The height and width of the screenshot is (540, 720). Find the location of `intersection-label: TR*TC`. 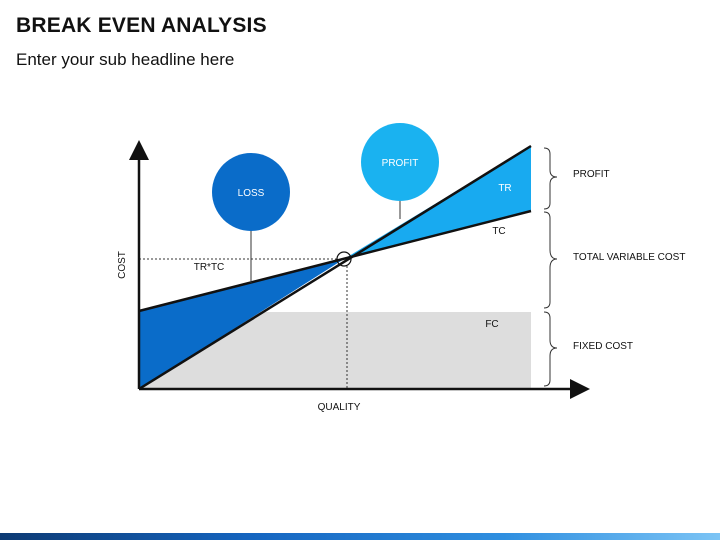

intersection-label: TR*TC is located at coordinates (209, 267).